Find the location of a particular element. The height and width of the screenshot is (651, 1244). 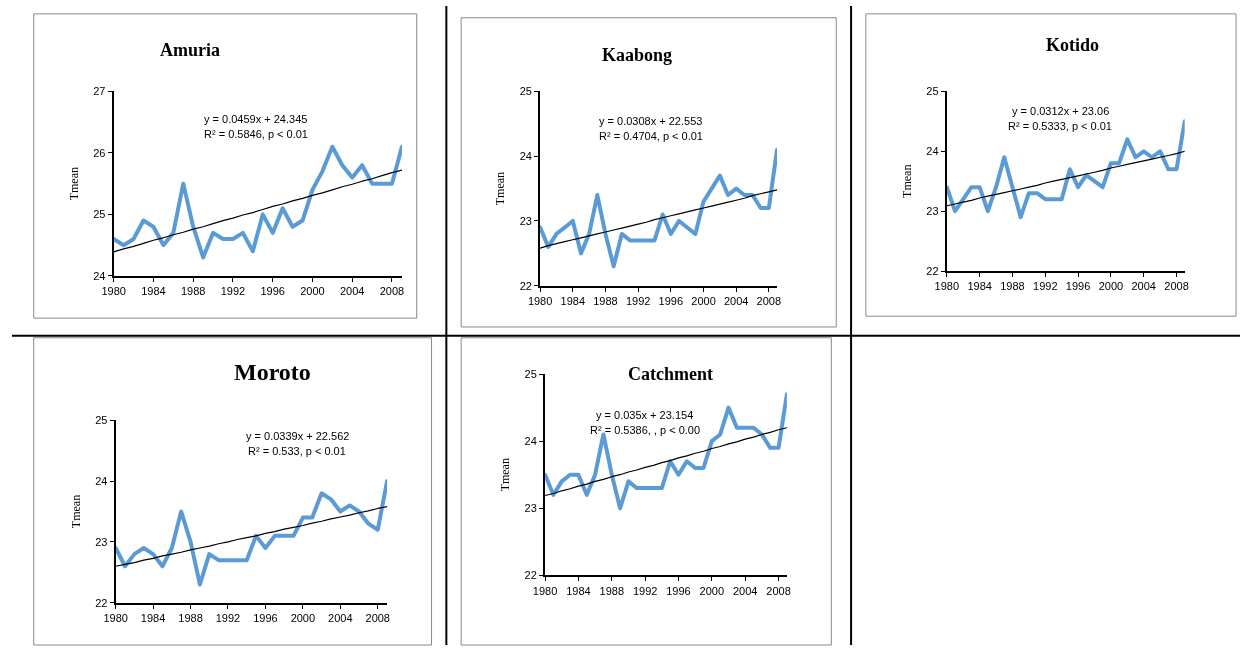

y-tick-label: 27 is located at coordinates (99, 91).